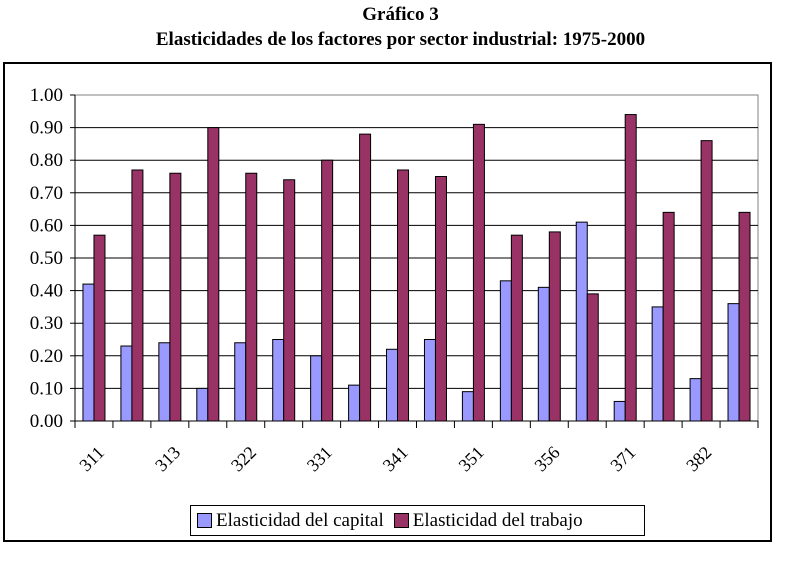  Describe the element at coordinates (401, 520) in the screenshot. I see `legend-swatch-trabajo` at that location.